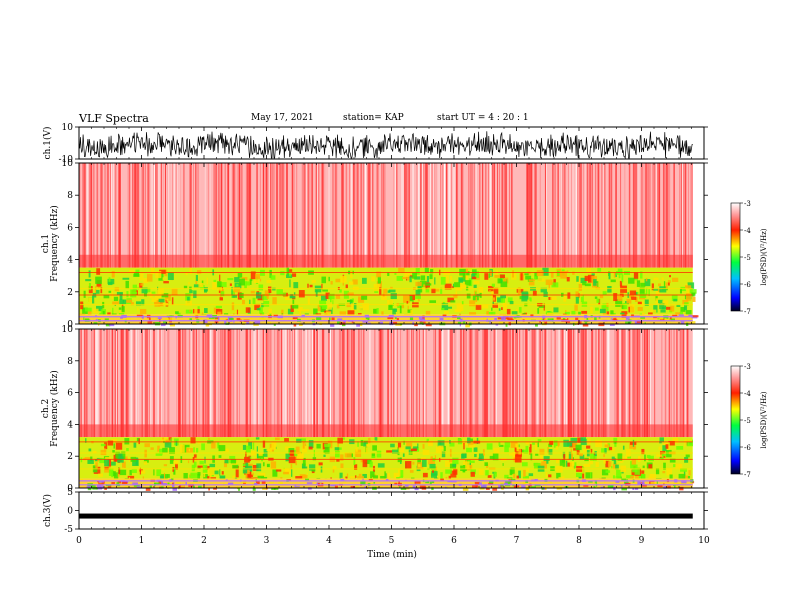  Describe the element at coordinates (46, 408) in the screenshot. I see `ch2-ylabel: ch.2` at that location.